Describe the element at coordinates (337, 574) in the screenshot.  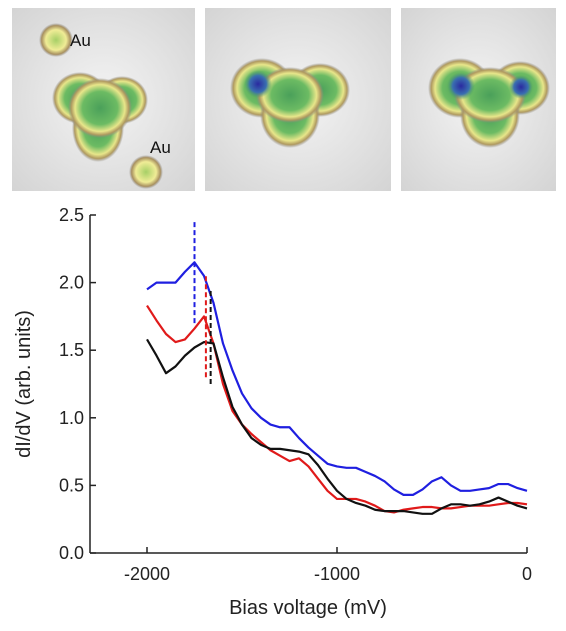
I see `x-tick-label: -1000` at that location.